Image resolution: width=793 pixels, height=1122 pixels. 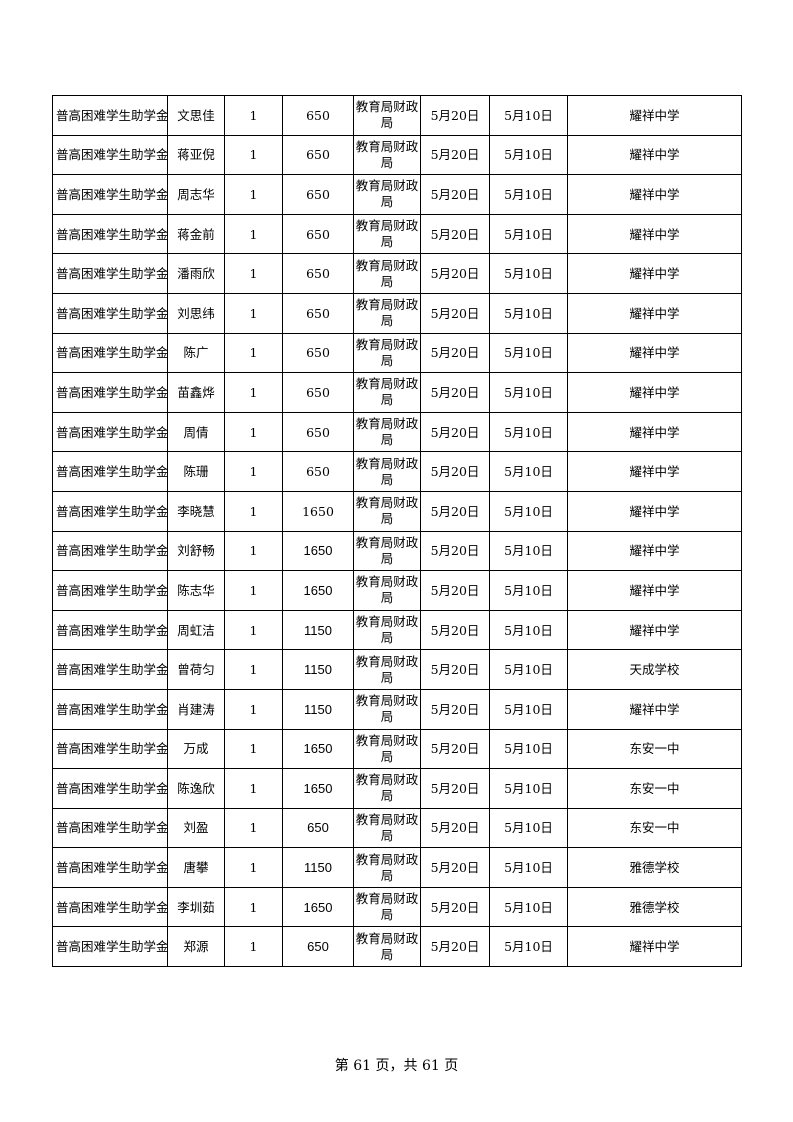 I want to click on table-row: 普高困难学生助学金 周倩 1 650 教育局财政局 5月20日 5月10日 耀祥中学, so click(x=397, y=432).